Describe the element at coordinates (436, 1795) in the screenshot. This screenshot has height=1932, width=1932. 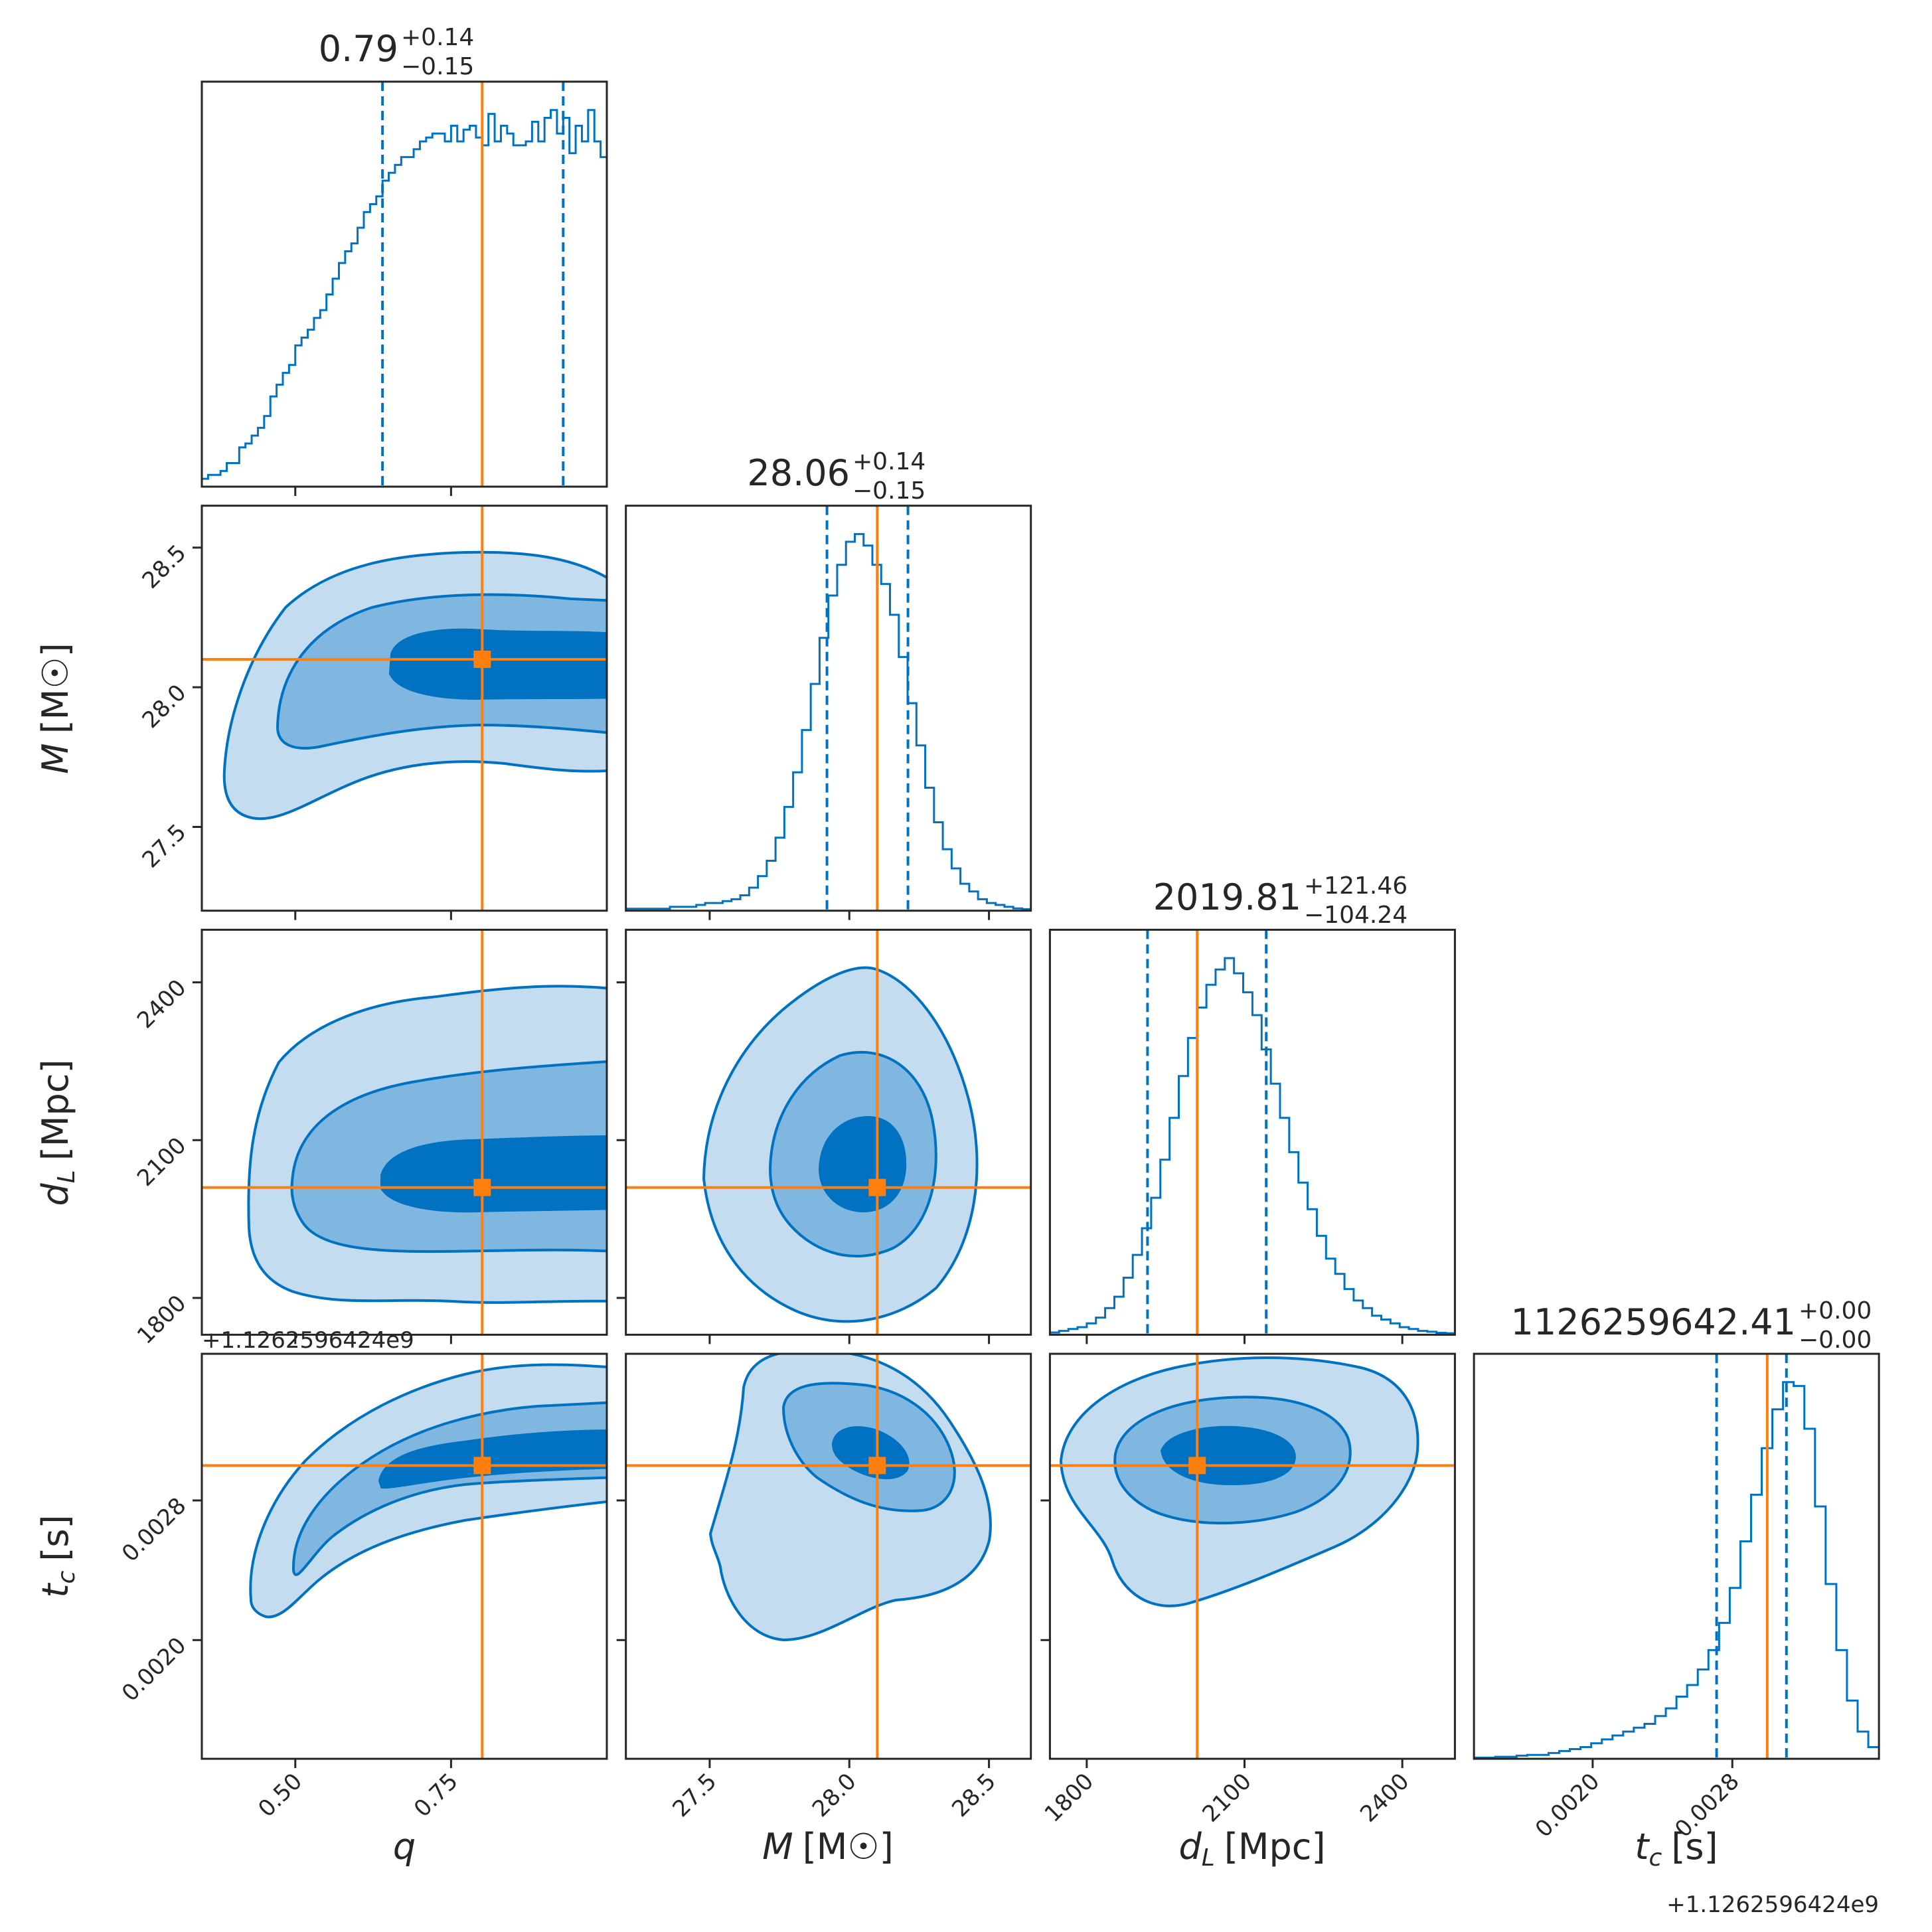
I see `xtick-label-q-1: 0.75` at that location.